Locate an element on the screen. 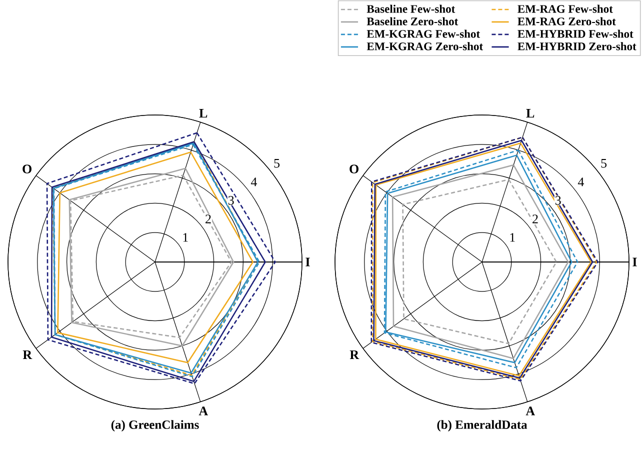  legend-label: EM-KGRAG Few-shot is located at coordinates (423, 34).